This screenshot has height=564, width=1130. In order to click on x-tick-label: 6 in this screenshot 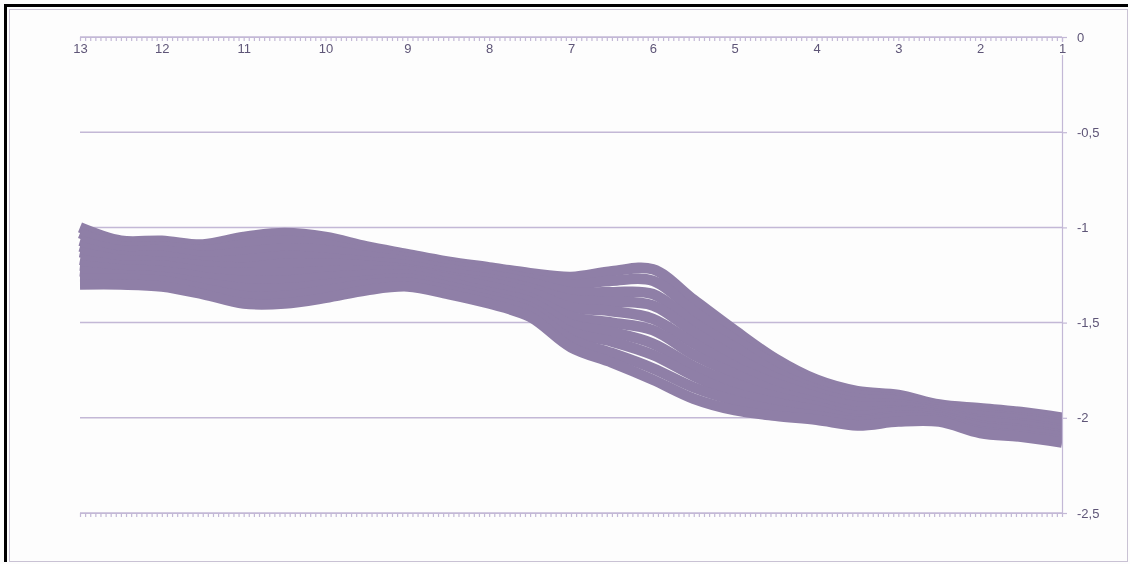, I will do `click(653, 49)`.